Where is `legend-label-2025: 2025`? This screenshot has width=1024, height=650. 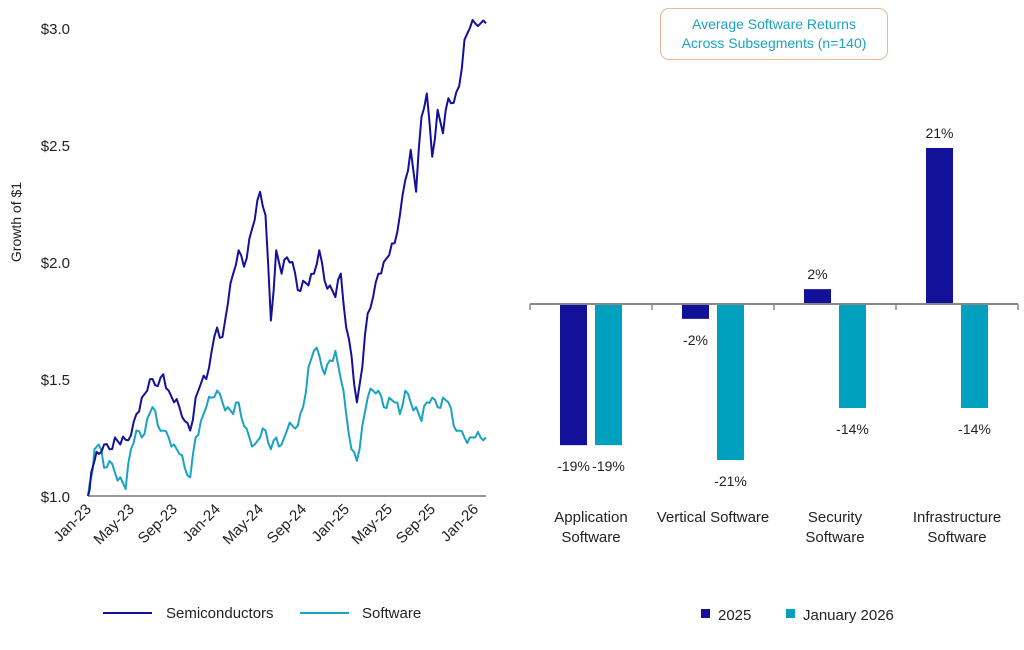 legend-label-2025: 2025 is located at coordinates (734, 615).